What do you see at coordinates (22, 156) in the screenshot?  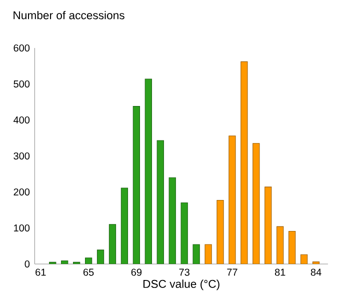 I see `y-tick-label: 300` at bounding box center [22, 156].